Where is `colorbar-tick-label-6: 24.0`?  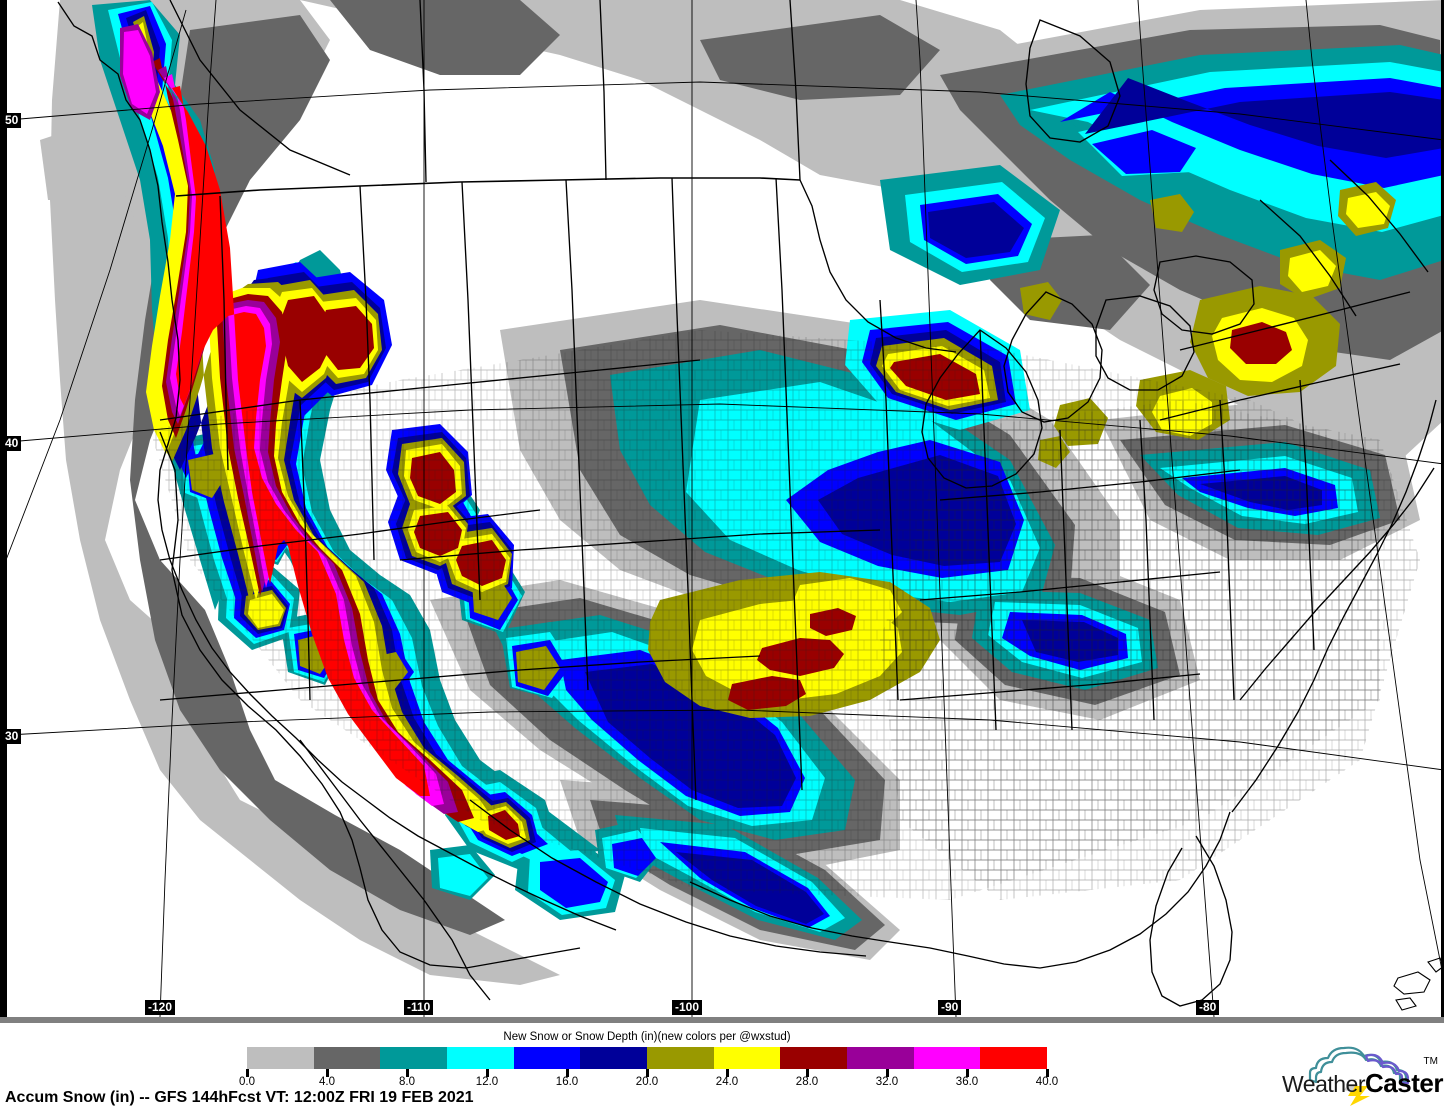 colorbar-tick-label-6: 24.0 is located at coordinates (727, 1082).